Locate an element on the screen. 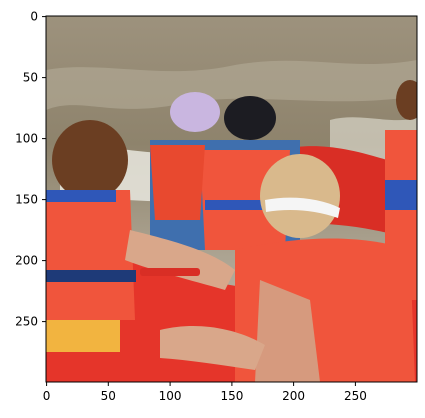  x-tick: 200 is located at coordinates (293, 392).